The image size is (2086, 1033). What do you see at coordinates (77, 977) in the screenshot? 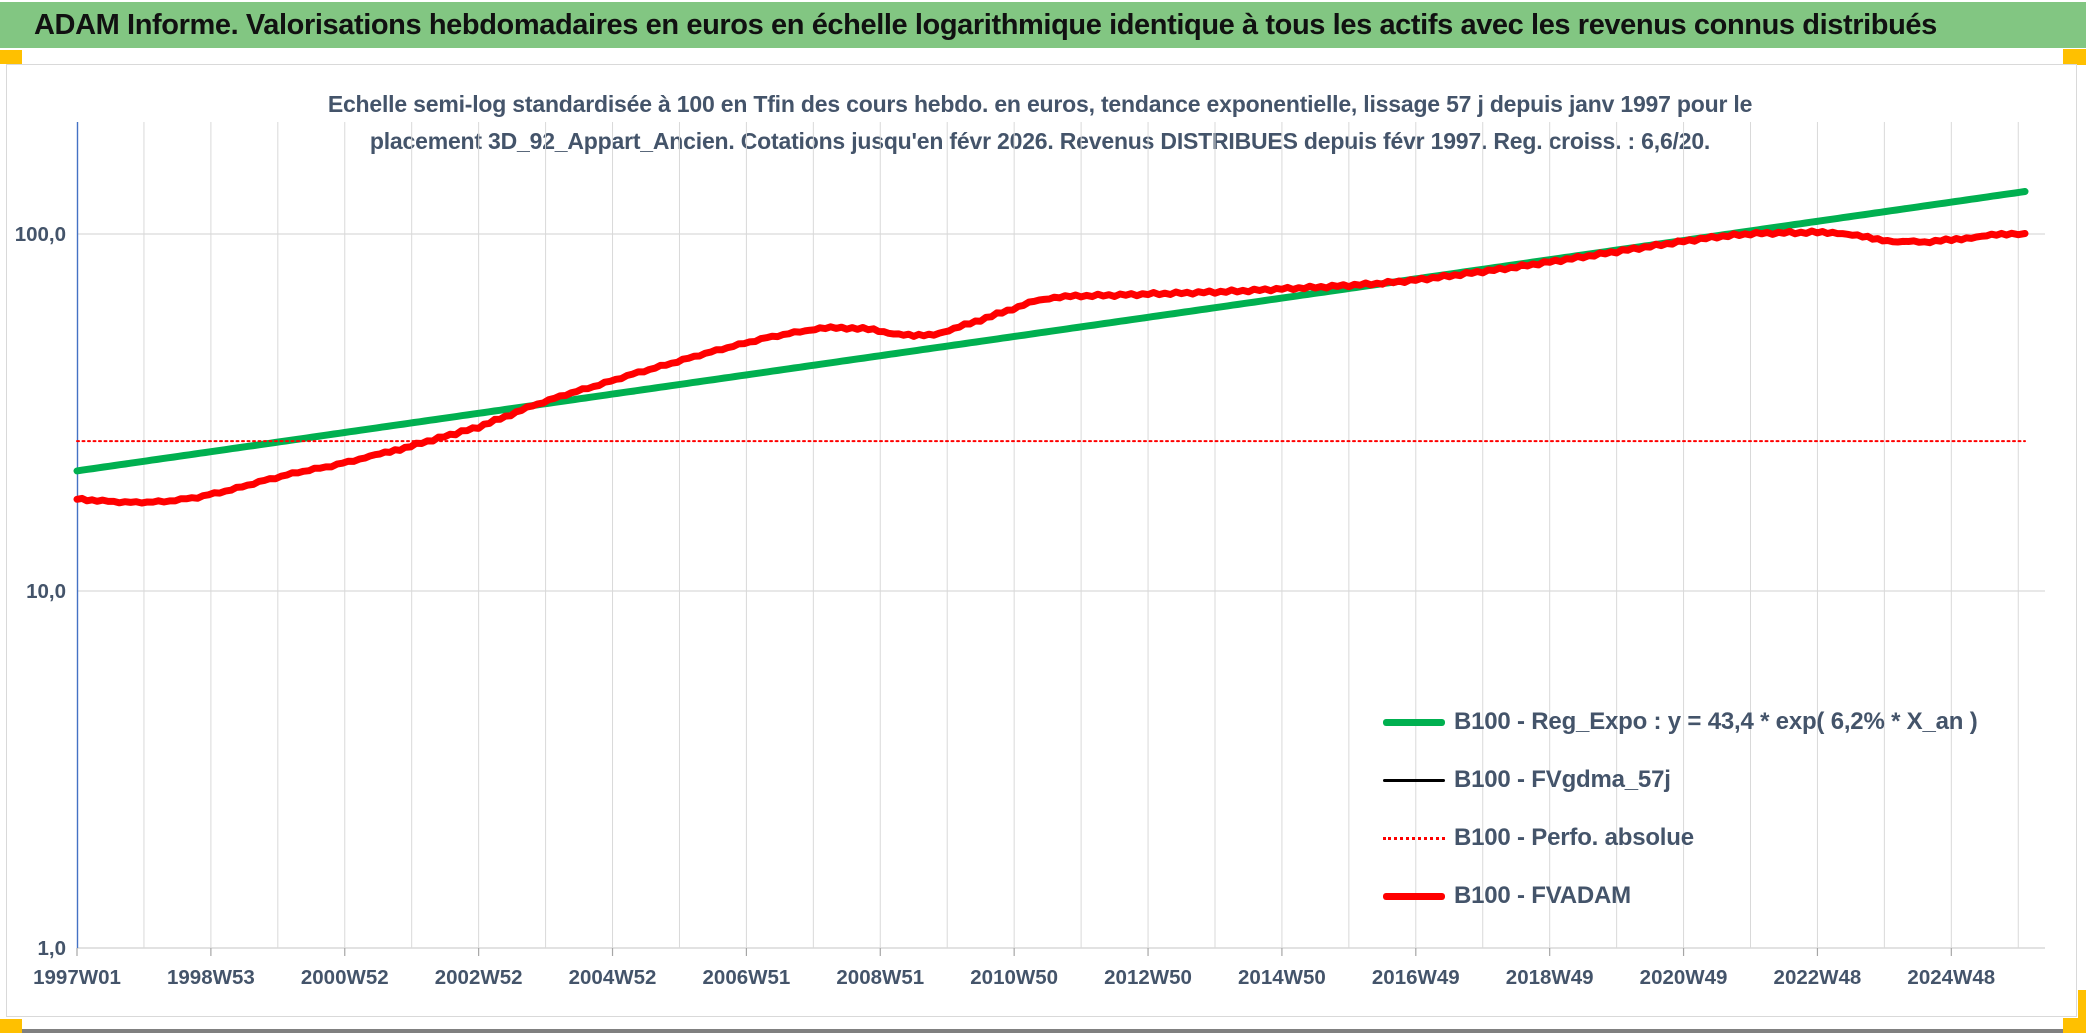
I see `x-axis-label: 1997W01` at bounding box center [77, 977].